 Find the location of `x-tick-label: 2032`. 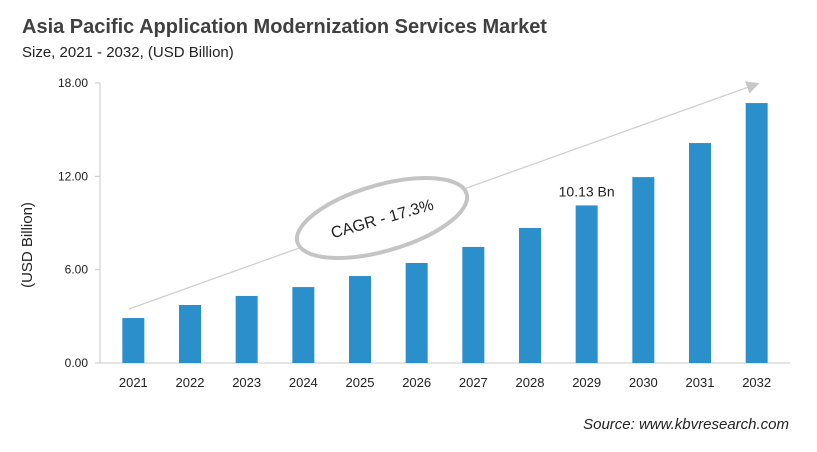

x-tick-label: 2032 is located at coordinates (756, 382).